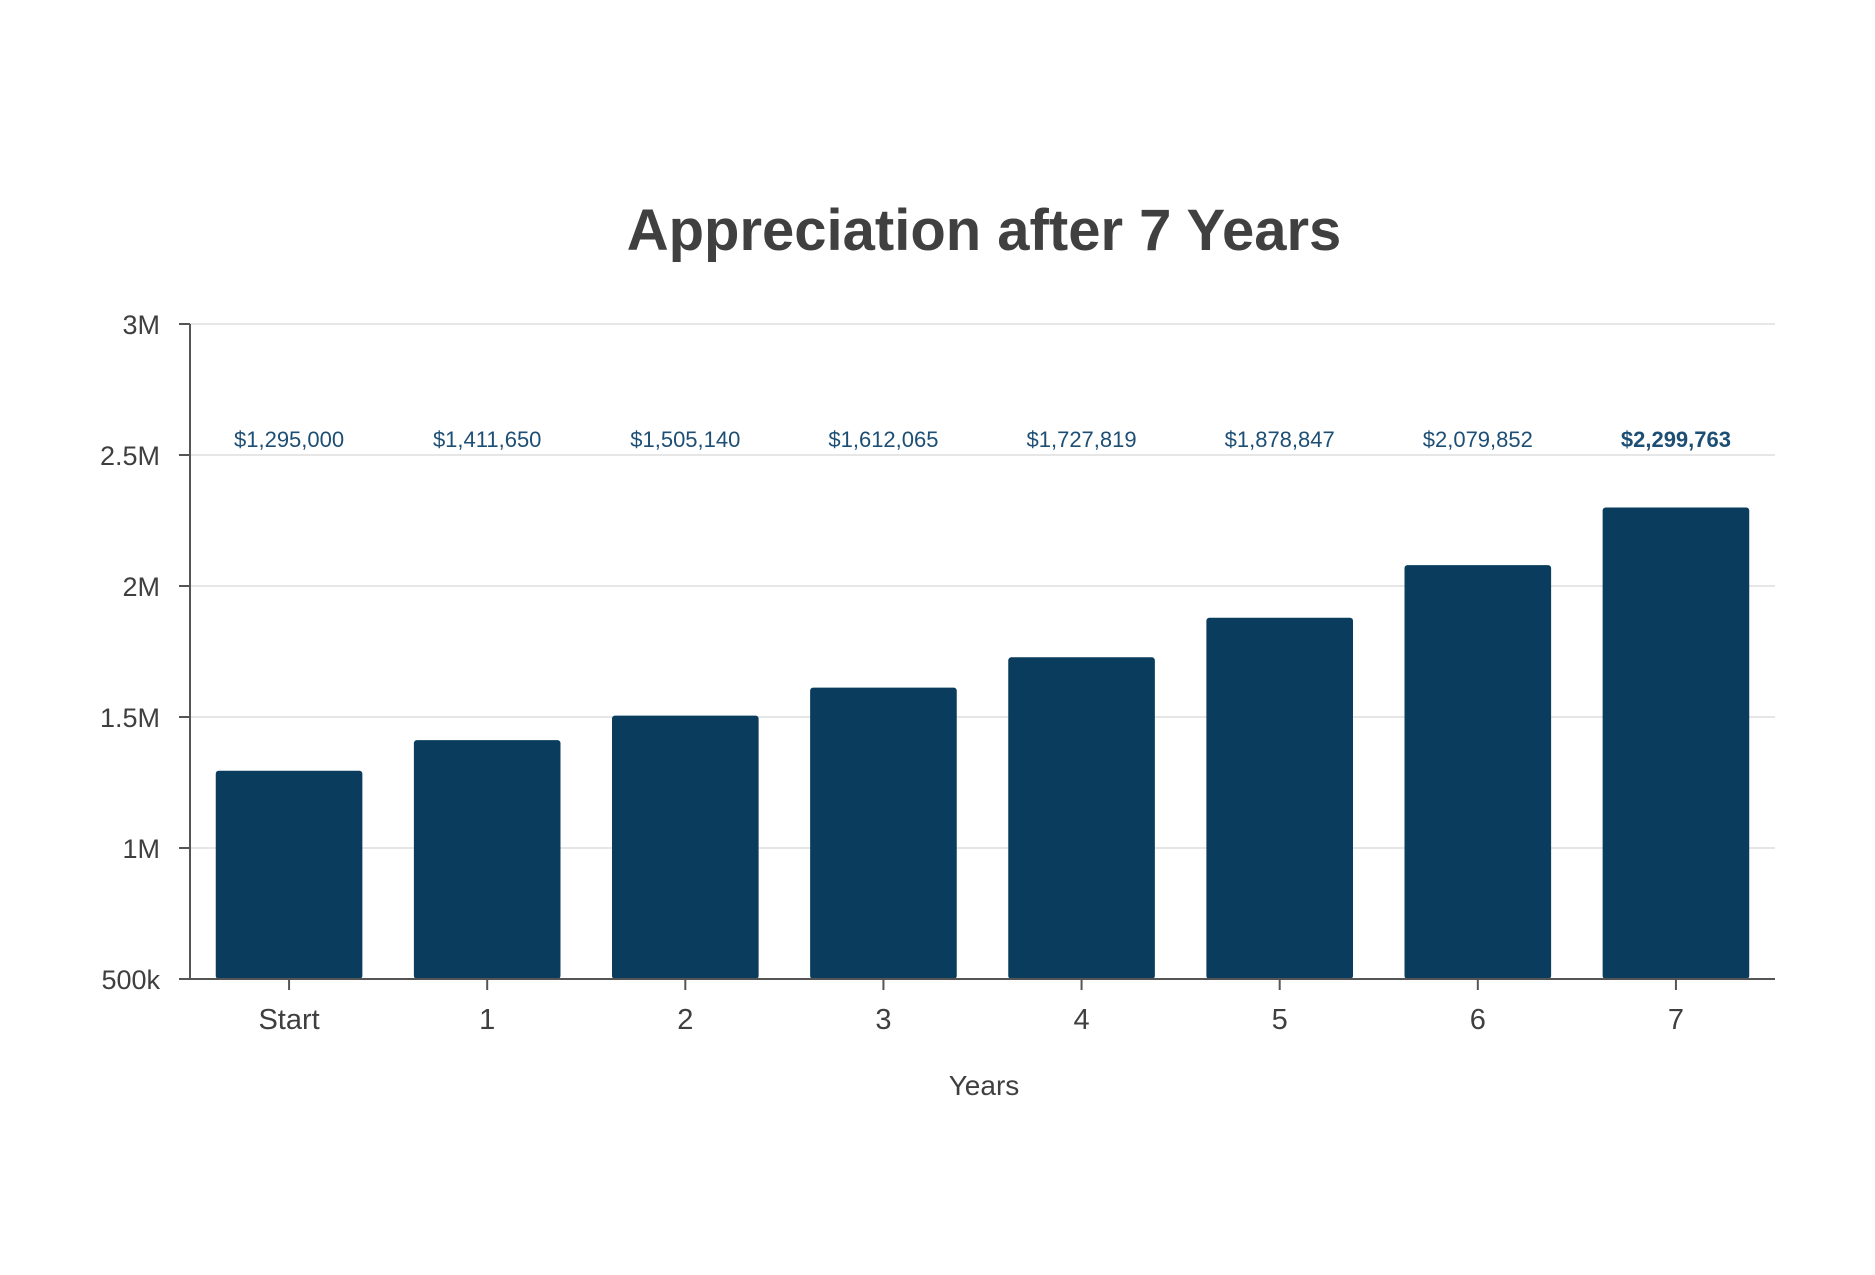 The image size is (1875, 1275). I want to click on y-tick-label: 1.5M, so click(130, 718).